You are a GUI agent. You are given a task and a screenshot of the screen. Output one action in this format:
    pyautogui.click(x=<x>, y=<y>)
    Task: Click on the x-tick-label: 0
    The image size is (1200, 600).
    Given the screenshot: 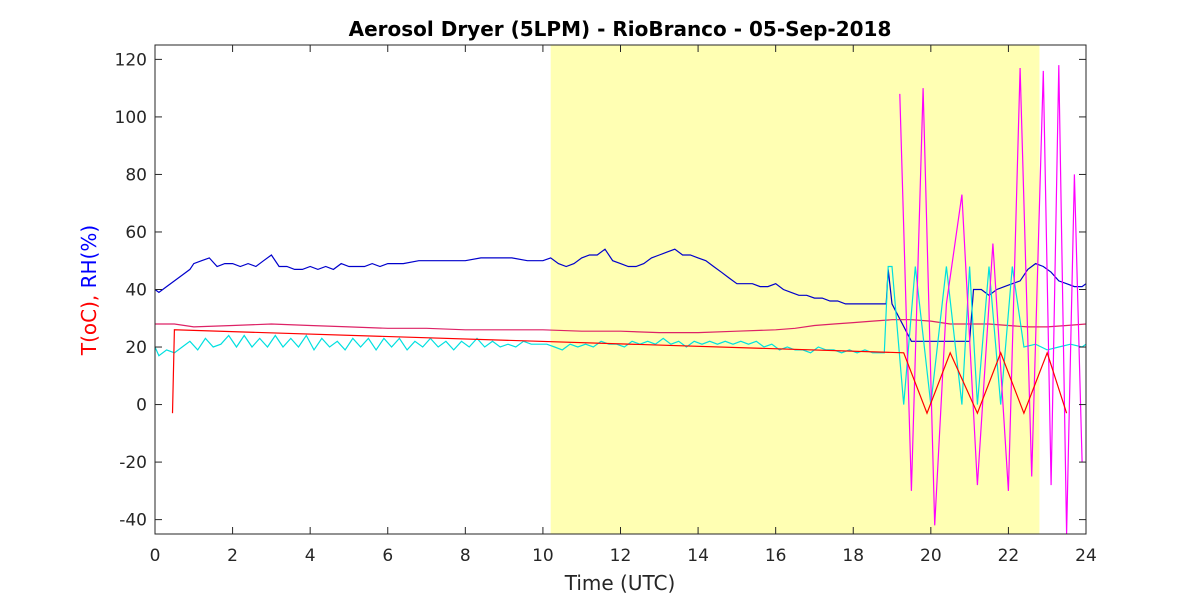 What is the action you would take?
    pyautogui.click(x=155, y=556)
    